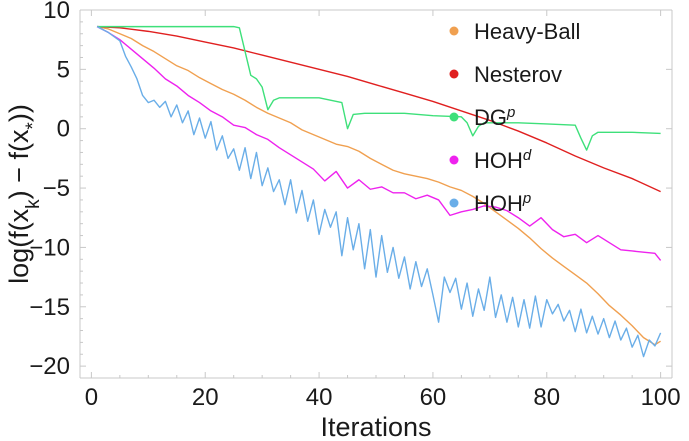  Describe the element at coordinates (49, 247) in the screenshot. I see `y-tick-label: −10` at that location.